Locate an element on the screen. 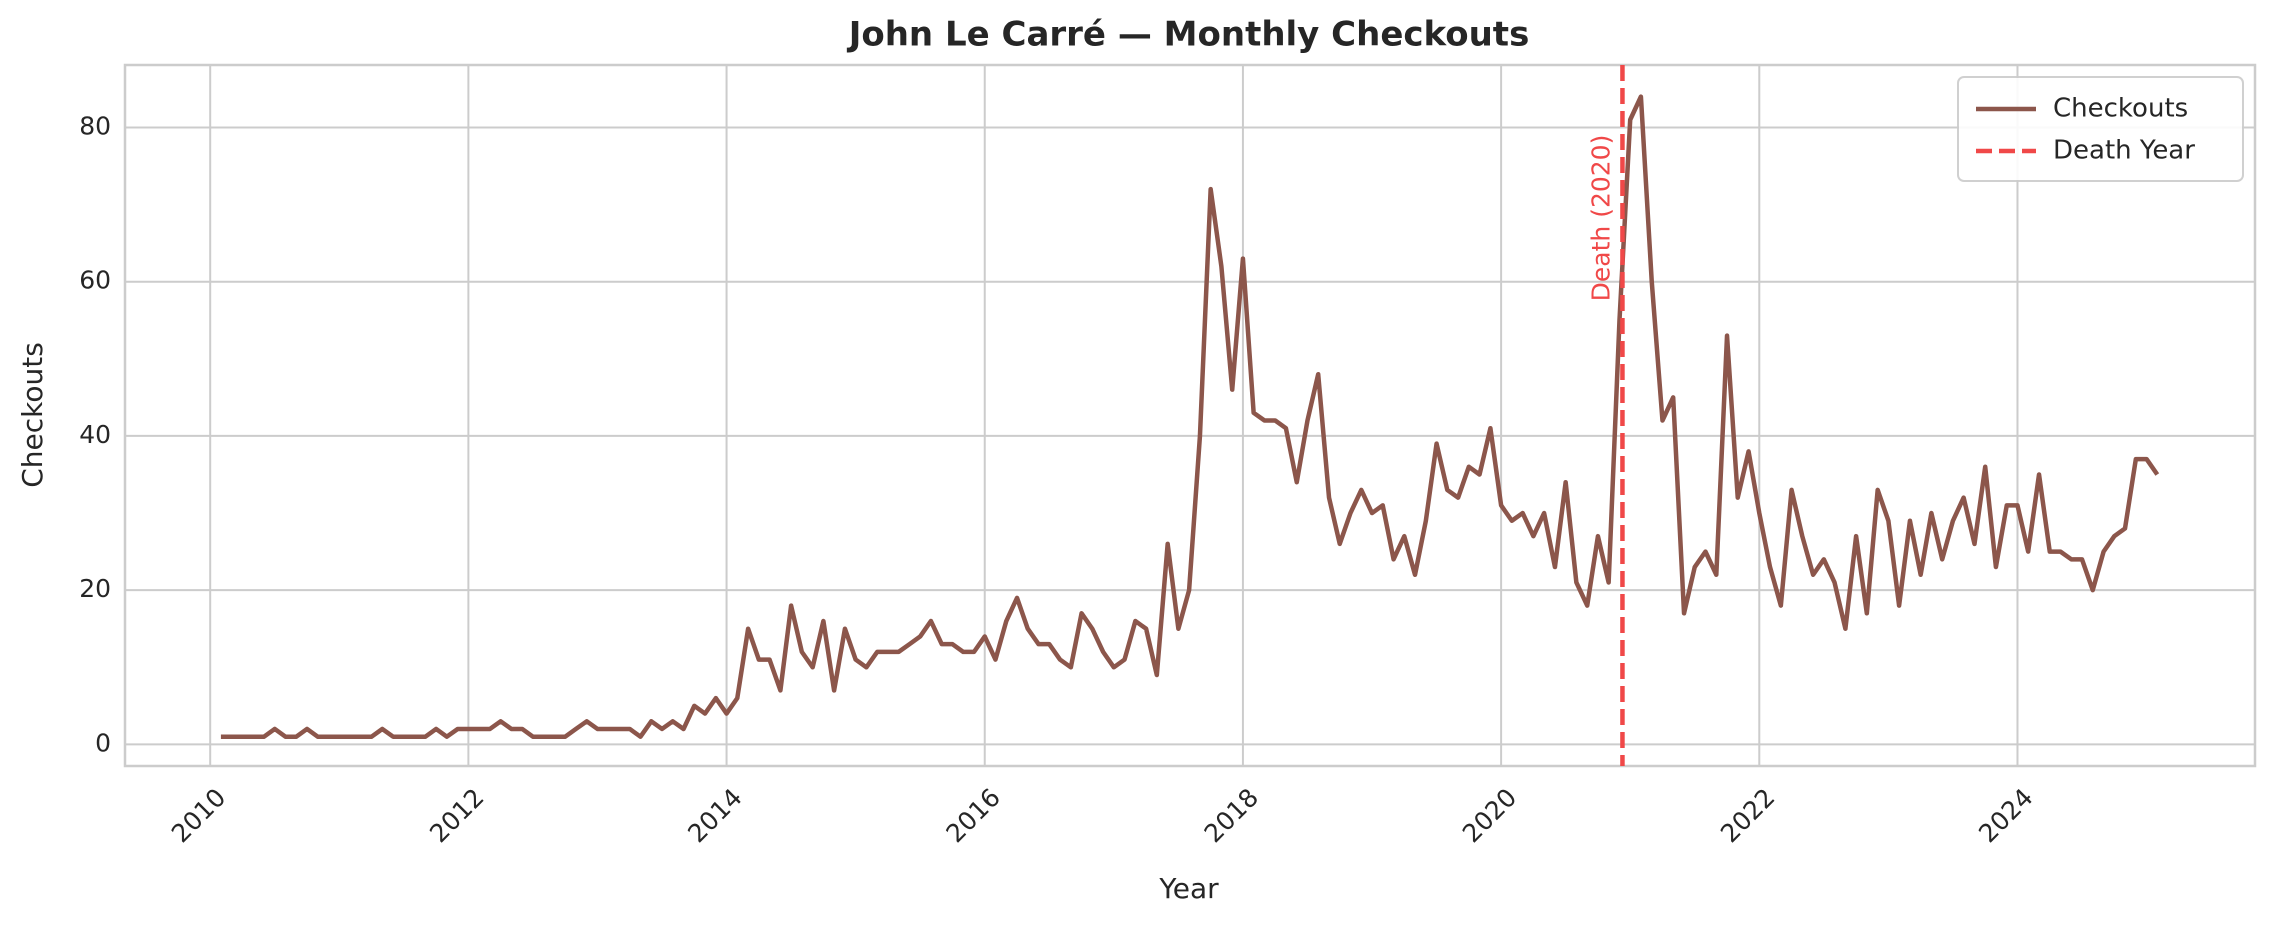 The image size is (2274, 926). x-tick-label: 2016 is located at coordinates (972, 815).